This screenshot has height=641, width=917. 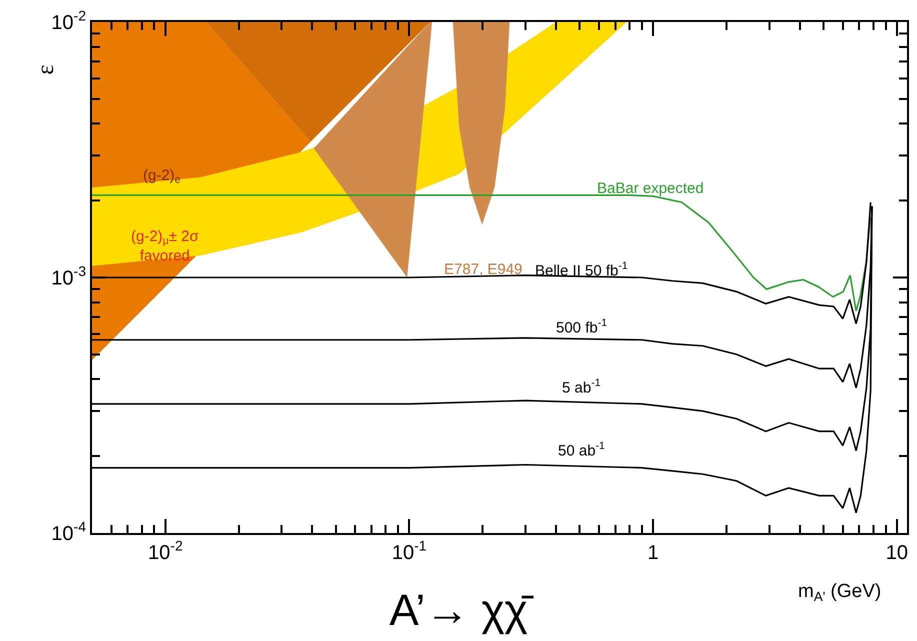 What do you see at coordinates (68, 531) in the screenshot?
I see `y-tick-label: 10$^{-4}$` at bounding box center [68, 531].